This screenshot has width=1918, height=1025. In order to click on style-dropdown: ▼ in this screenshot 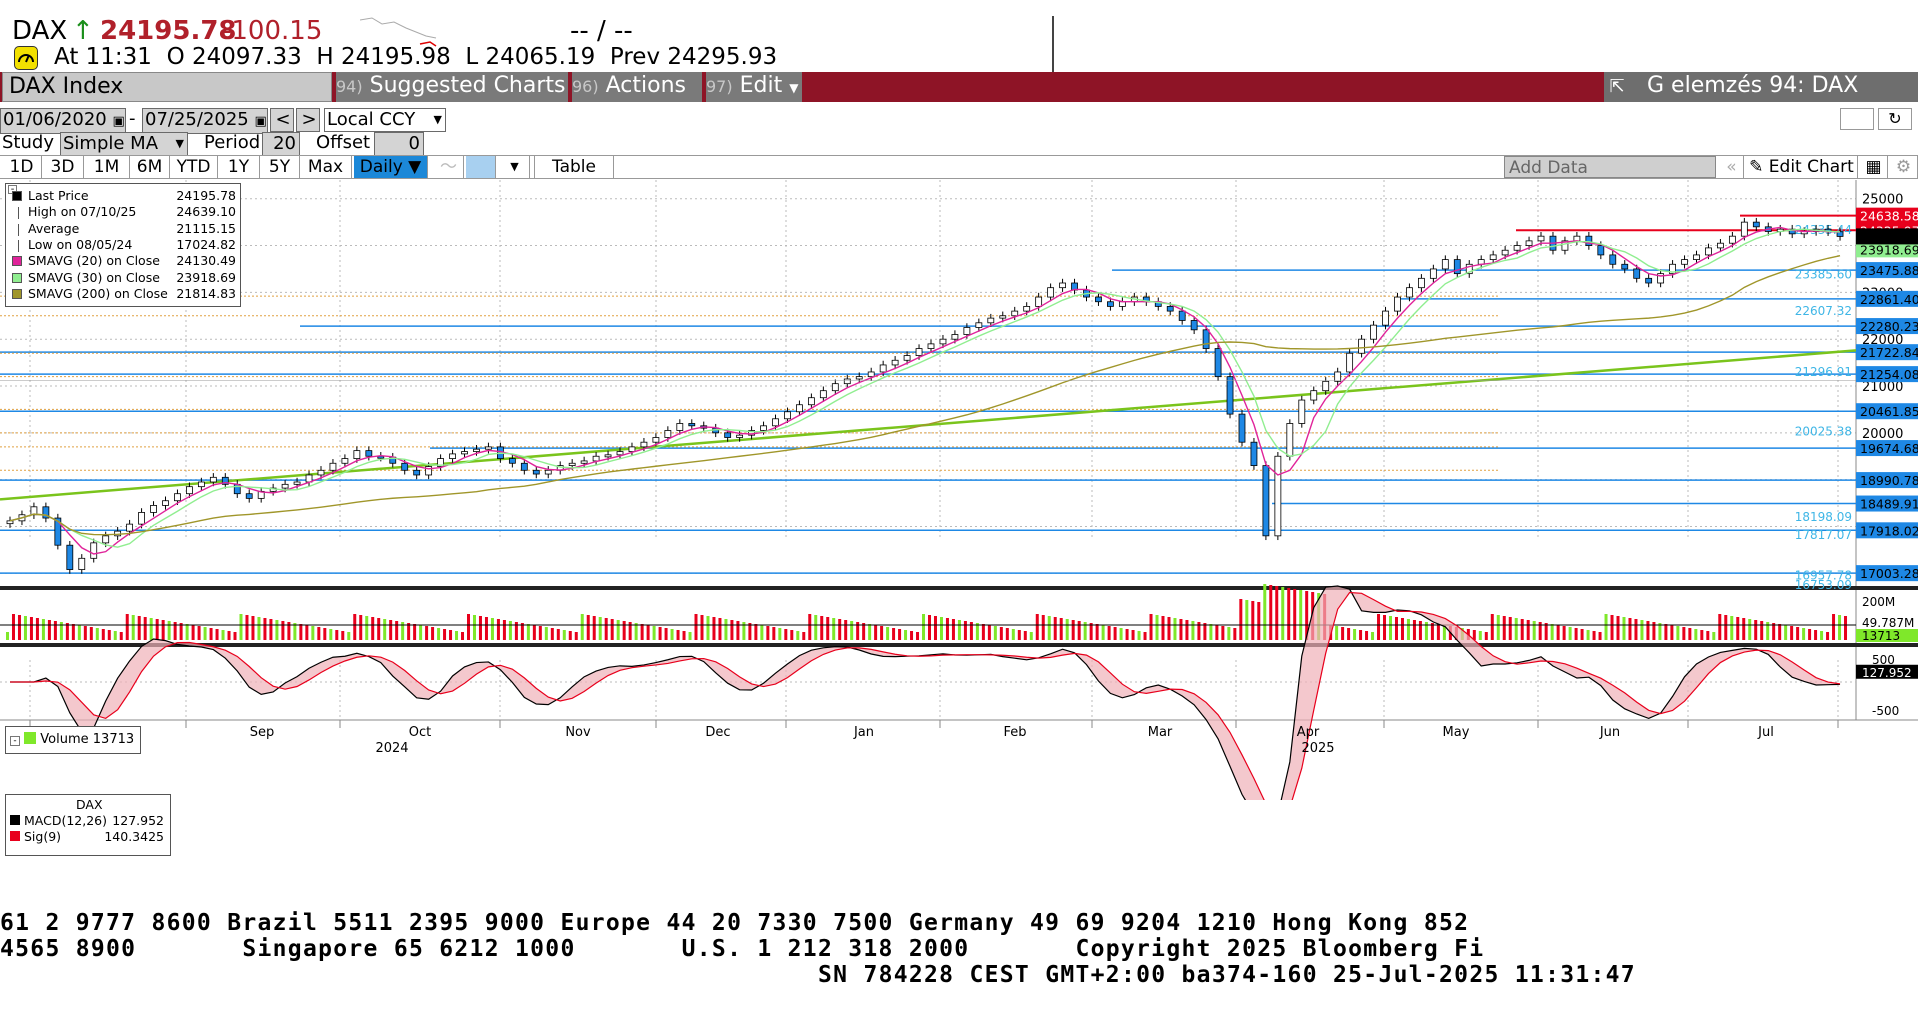, I will do `click(515, 167)`.